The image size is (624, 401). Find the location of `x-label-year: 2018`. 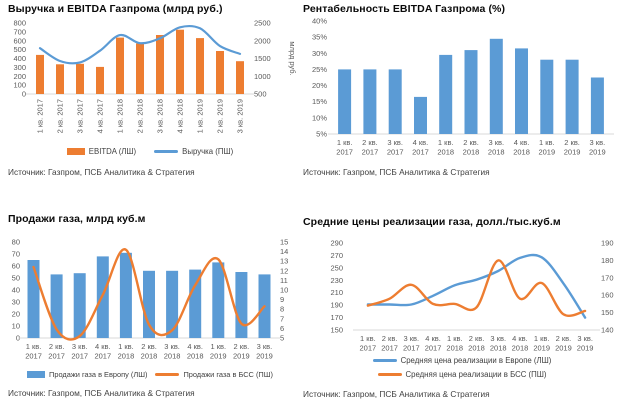

x-label-year: 2018 is located at coordinates (521, 152).